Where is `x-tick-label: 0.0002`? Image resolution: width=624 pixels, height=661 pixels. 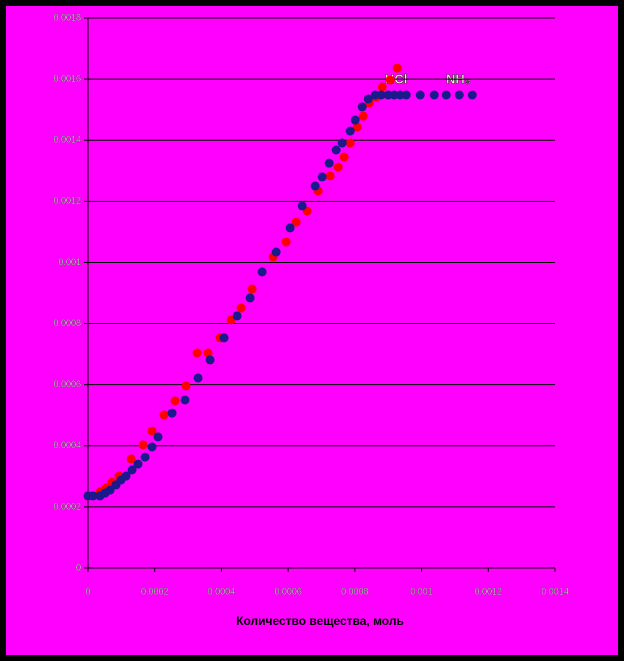
x-tick-label: 0.0002 is located at coordinates (155, 591).